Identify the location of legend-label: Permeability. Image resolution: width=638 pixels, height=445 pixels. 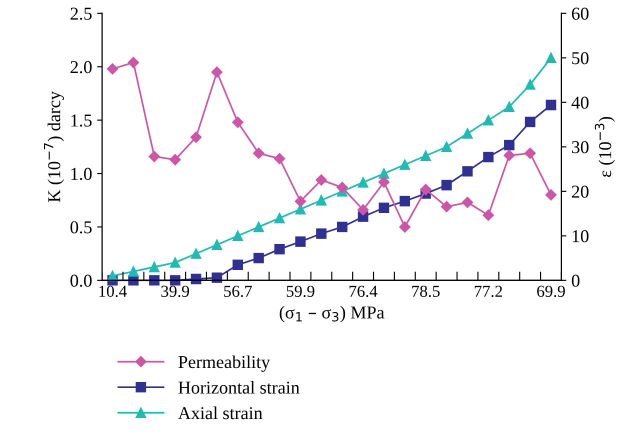
(224, 363).